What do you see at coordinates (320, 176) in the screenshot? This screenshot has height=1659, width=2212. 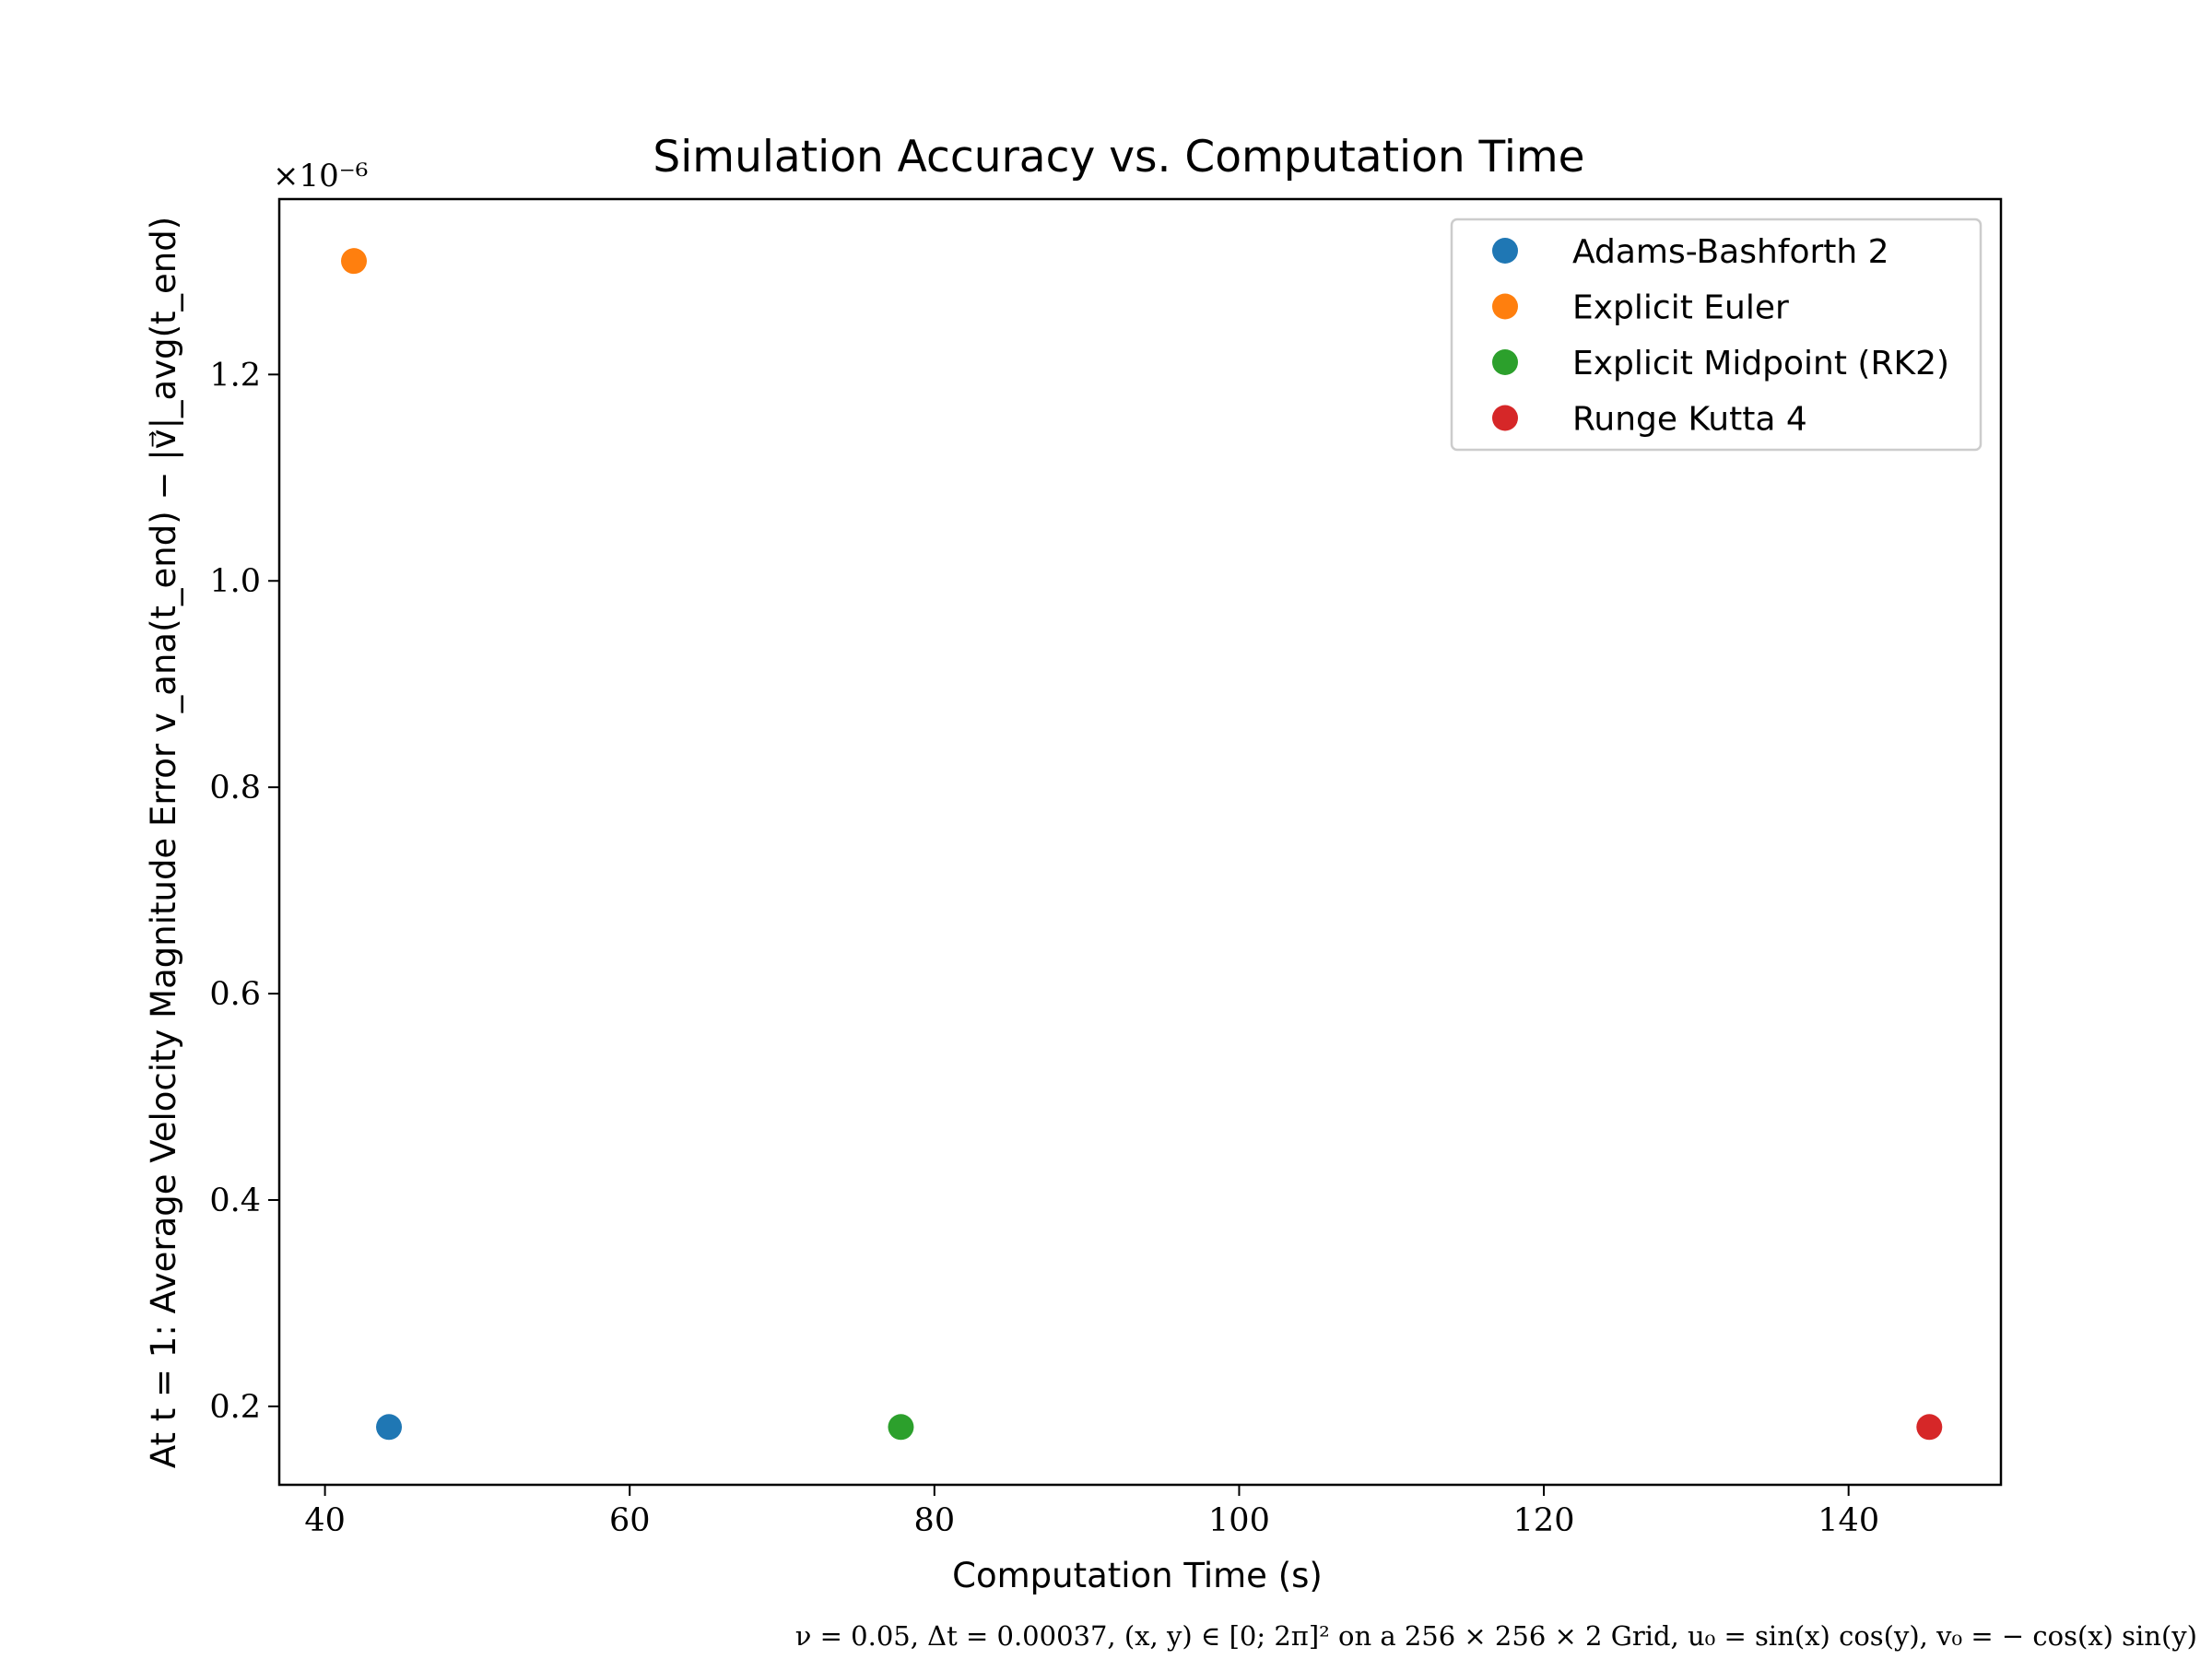 I see `y-offset-label: ×10⁻⁶` at bounding box center [320, 176].